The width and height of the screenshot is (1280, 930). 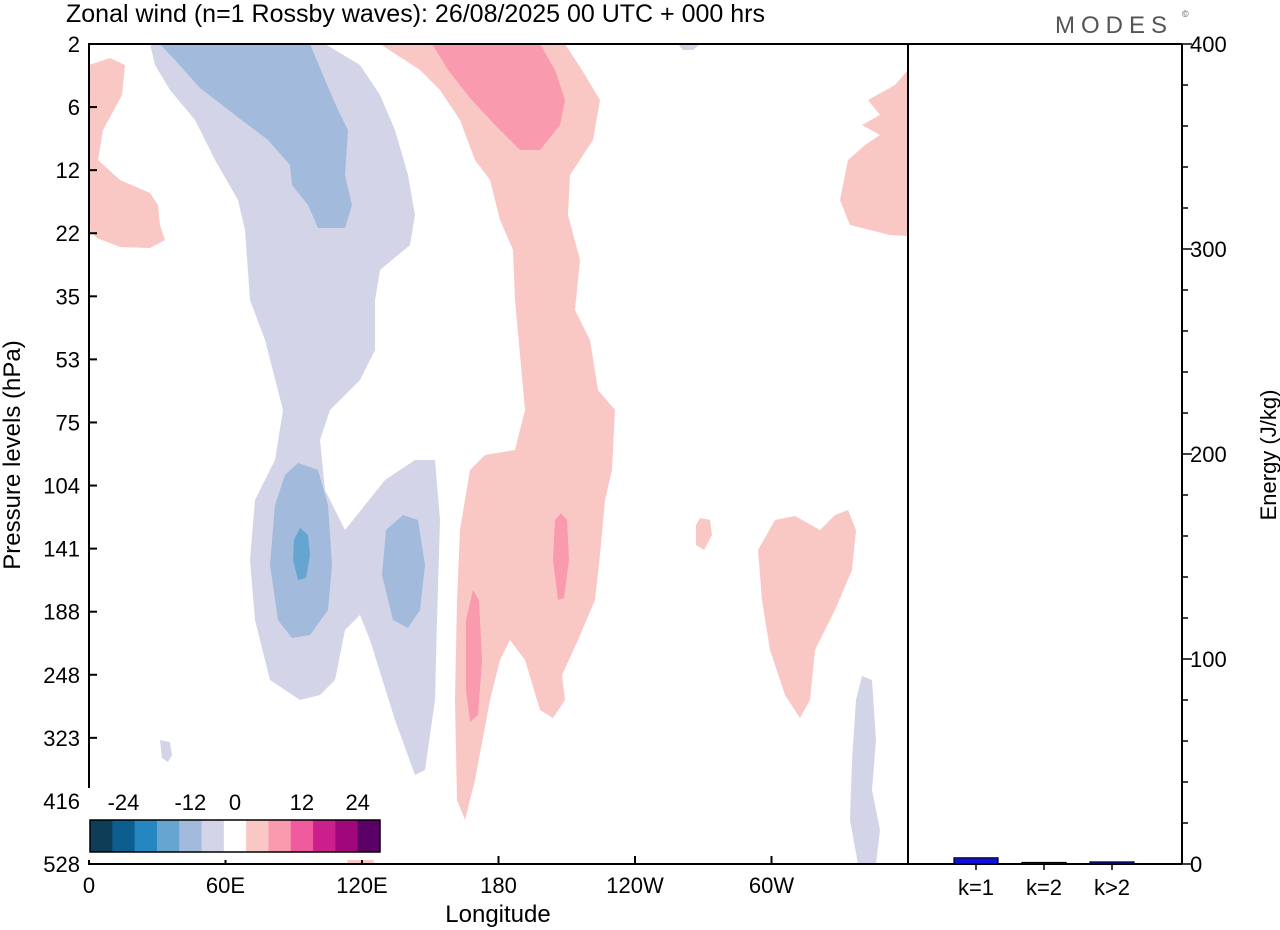 I want to click on energy-bars, so click(x=1044, y=861).